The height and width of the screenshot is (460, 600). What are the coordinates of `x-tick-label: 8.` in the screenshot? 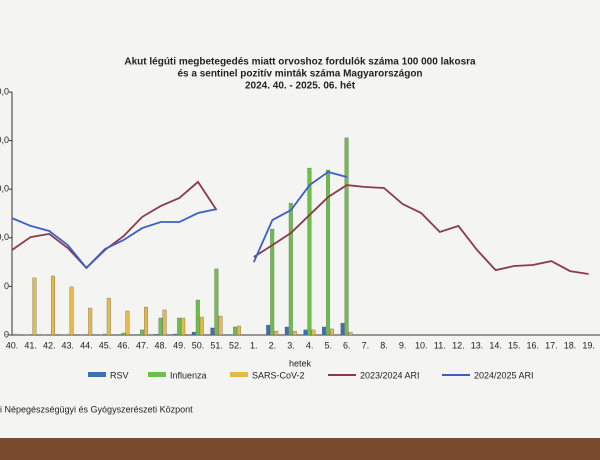 It's located at (384, 345).